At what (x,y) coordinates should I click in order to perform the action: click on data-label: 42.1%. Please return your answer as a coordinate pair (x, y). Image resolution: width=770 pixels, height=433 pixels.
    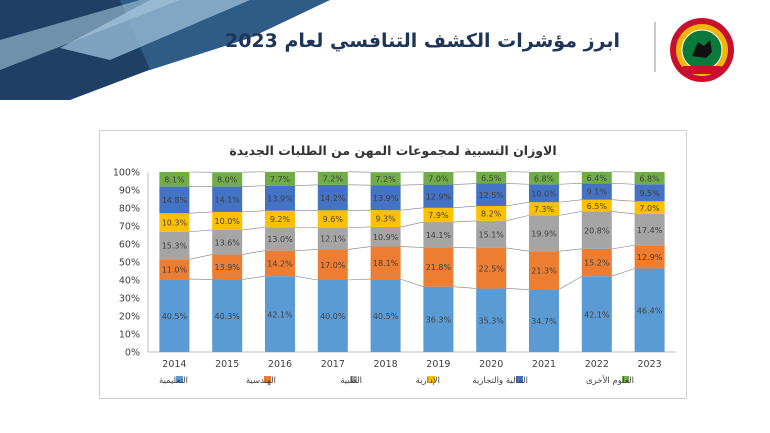
    Looking at the image, I should click on (280, 314).